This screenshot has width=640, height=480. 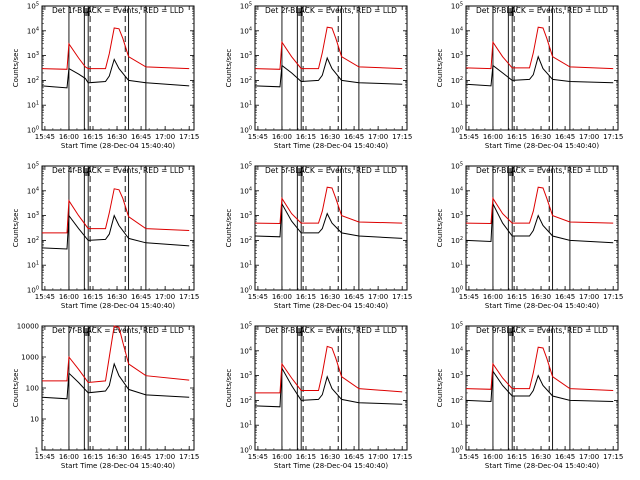 I want to click on panel-title: Det 3f-BLACK = Events, RED = LLD, so click(x=542, y=10).